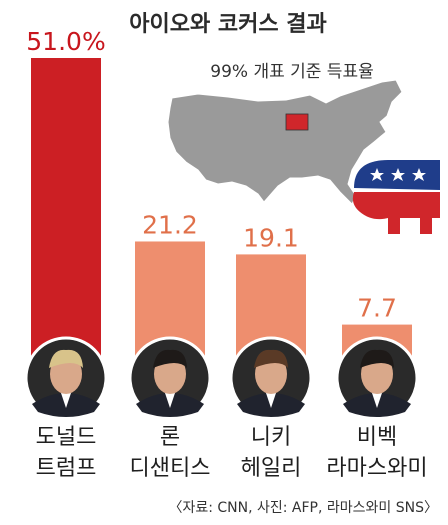 This screenshot has height=525, width=448. I want to click on chart-subtitle: 99% 개표 기준 득표율, so click(291, 72).